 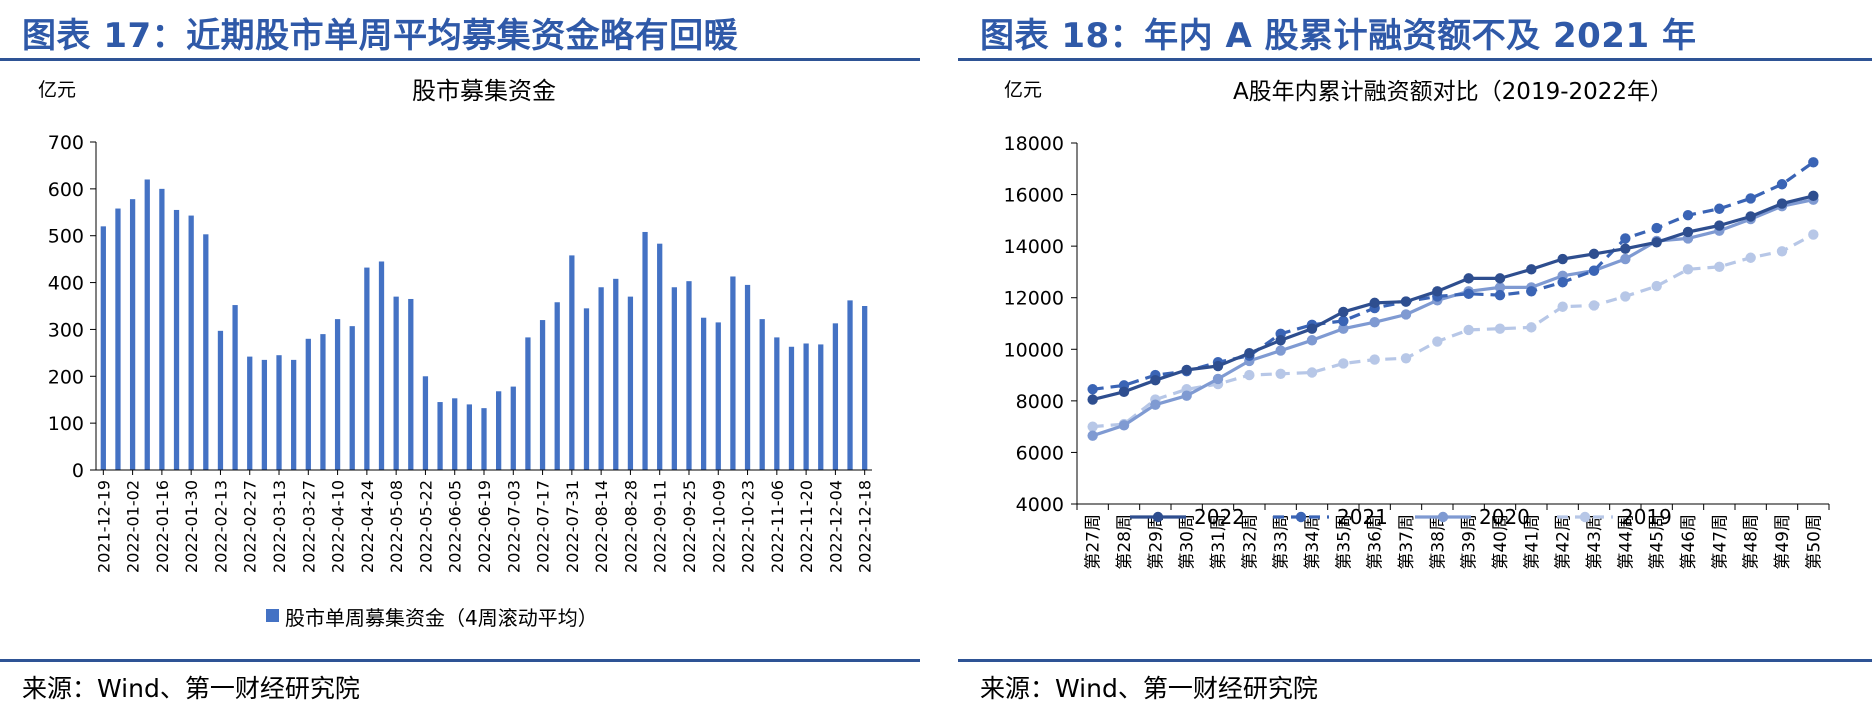 I want to click on x-tick-label: 第28周, so click(x=1125, y=542).